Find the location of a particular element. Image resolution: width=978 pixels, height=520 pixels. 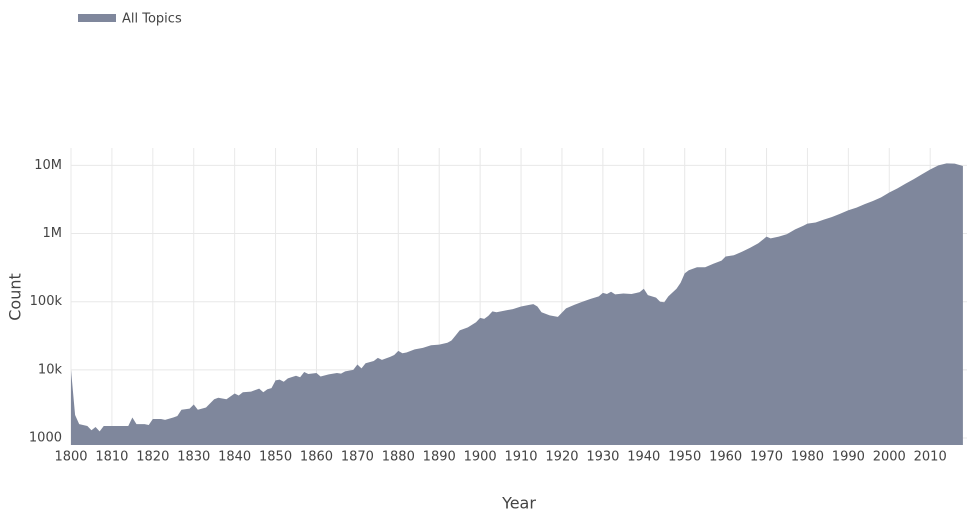

x-tick-label: 2000 is located at coordinates (889, 457).